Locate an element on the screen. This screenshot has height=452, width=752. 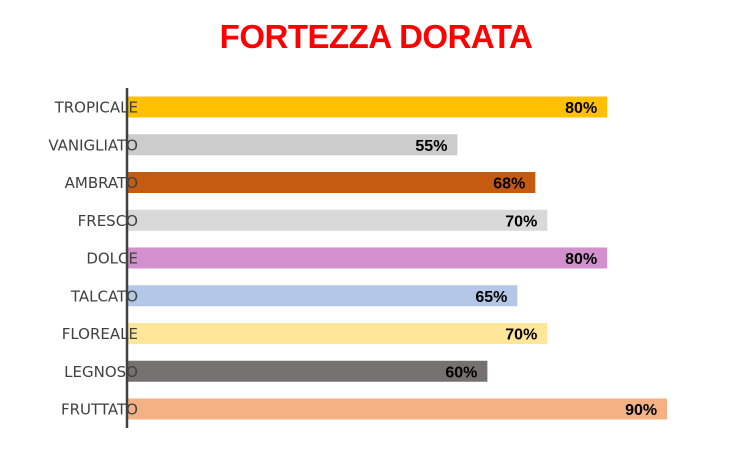
category-label: TROPICALE is located at coordinates (96, 108).